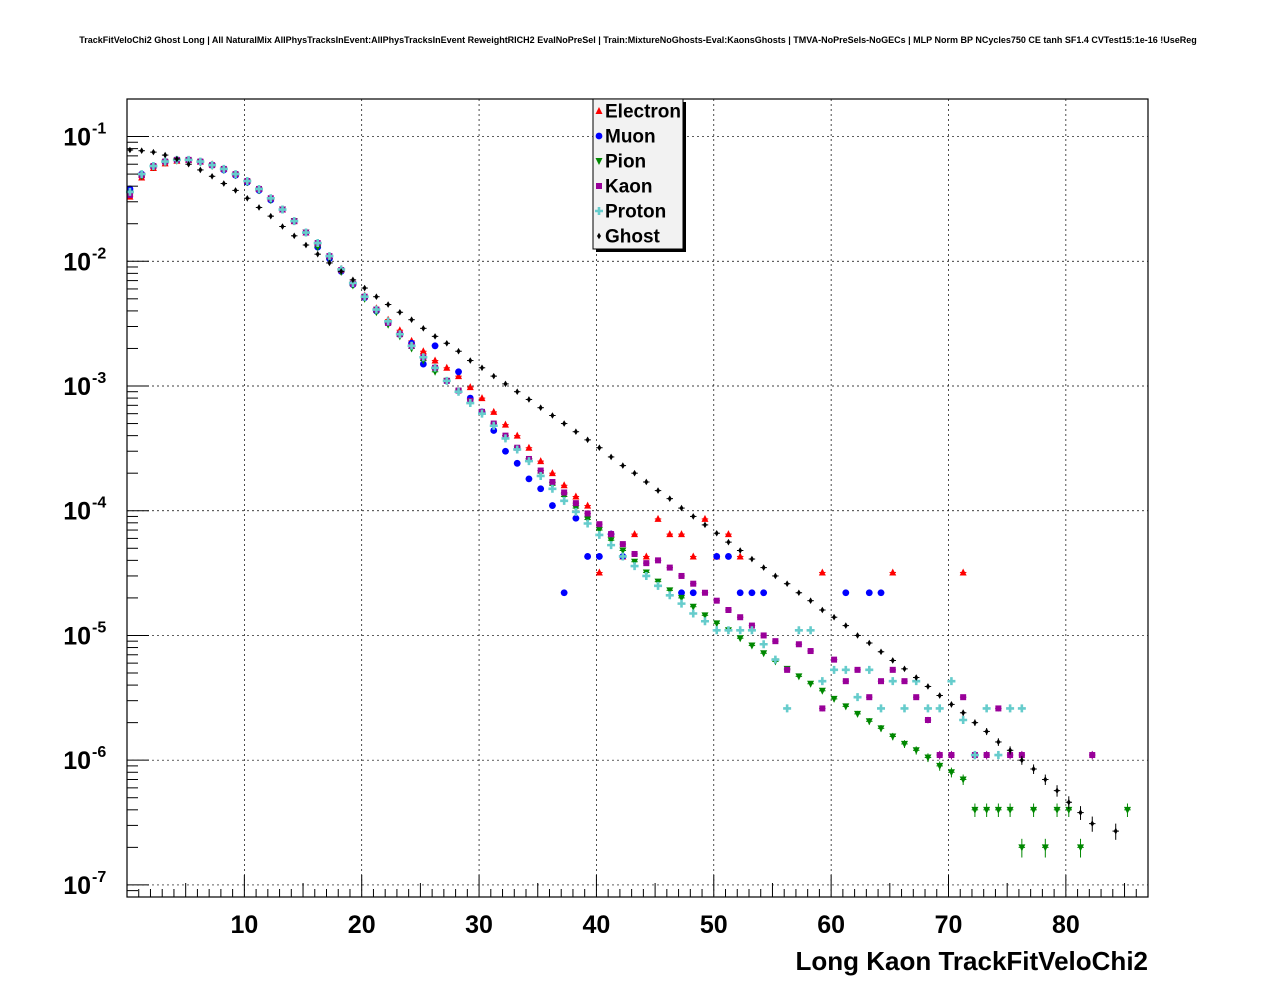 The image size is (1276, 996). Describe the element at coordinates (633, 237) in the screenshot. I see `legend-label: Ghost` at that location.